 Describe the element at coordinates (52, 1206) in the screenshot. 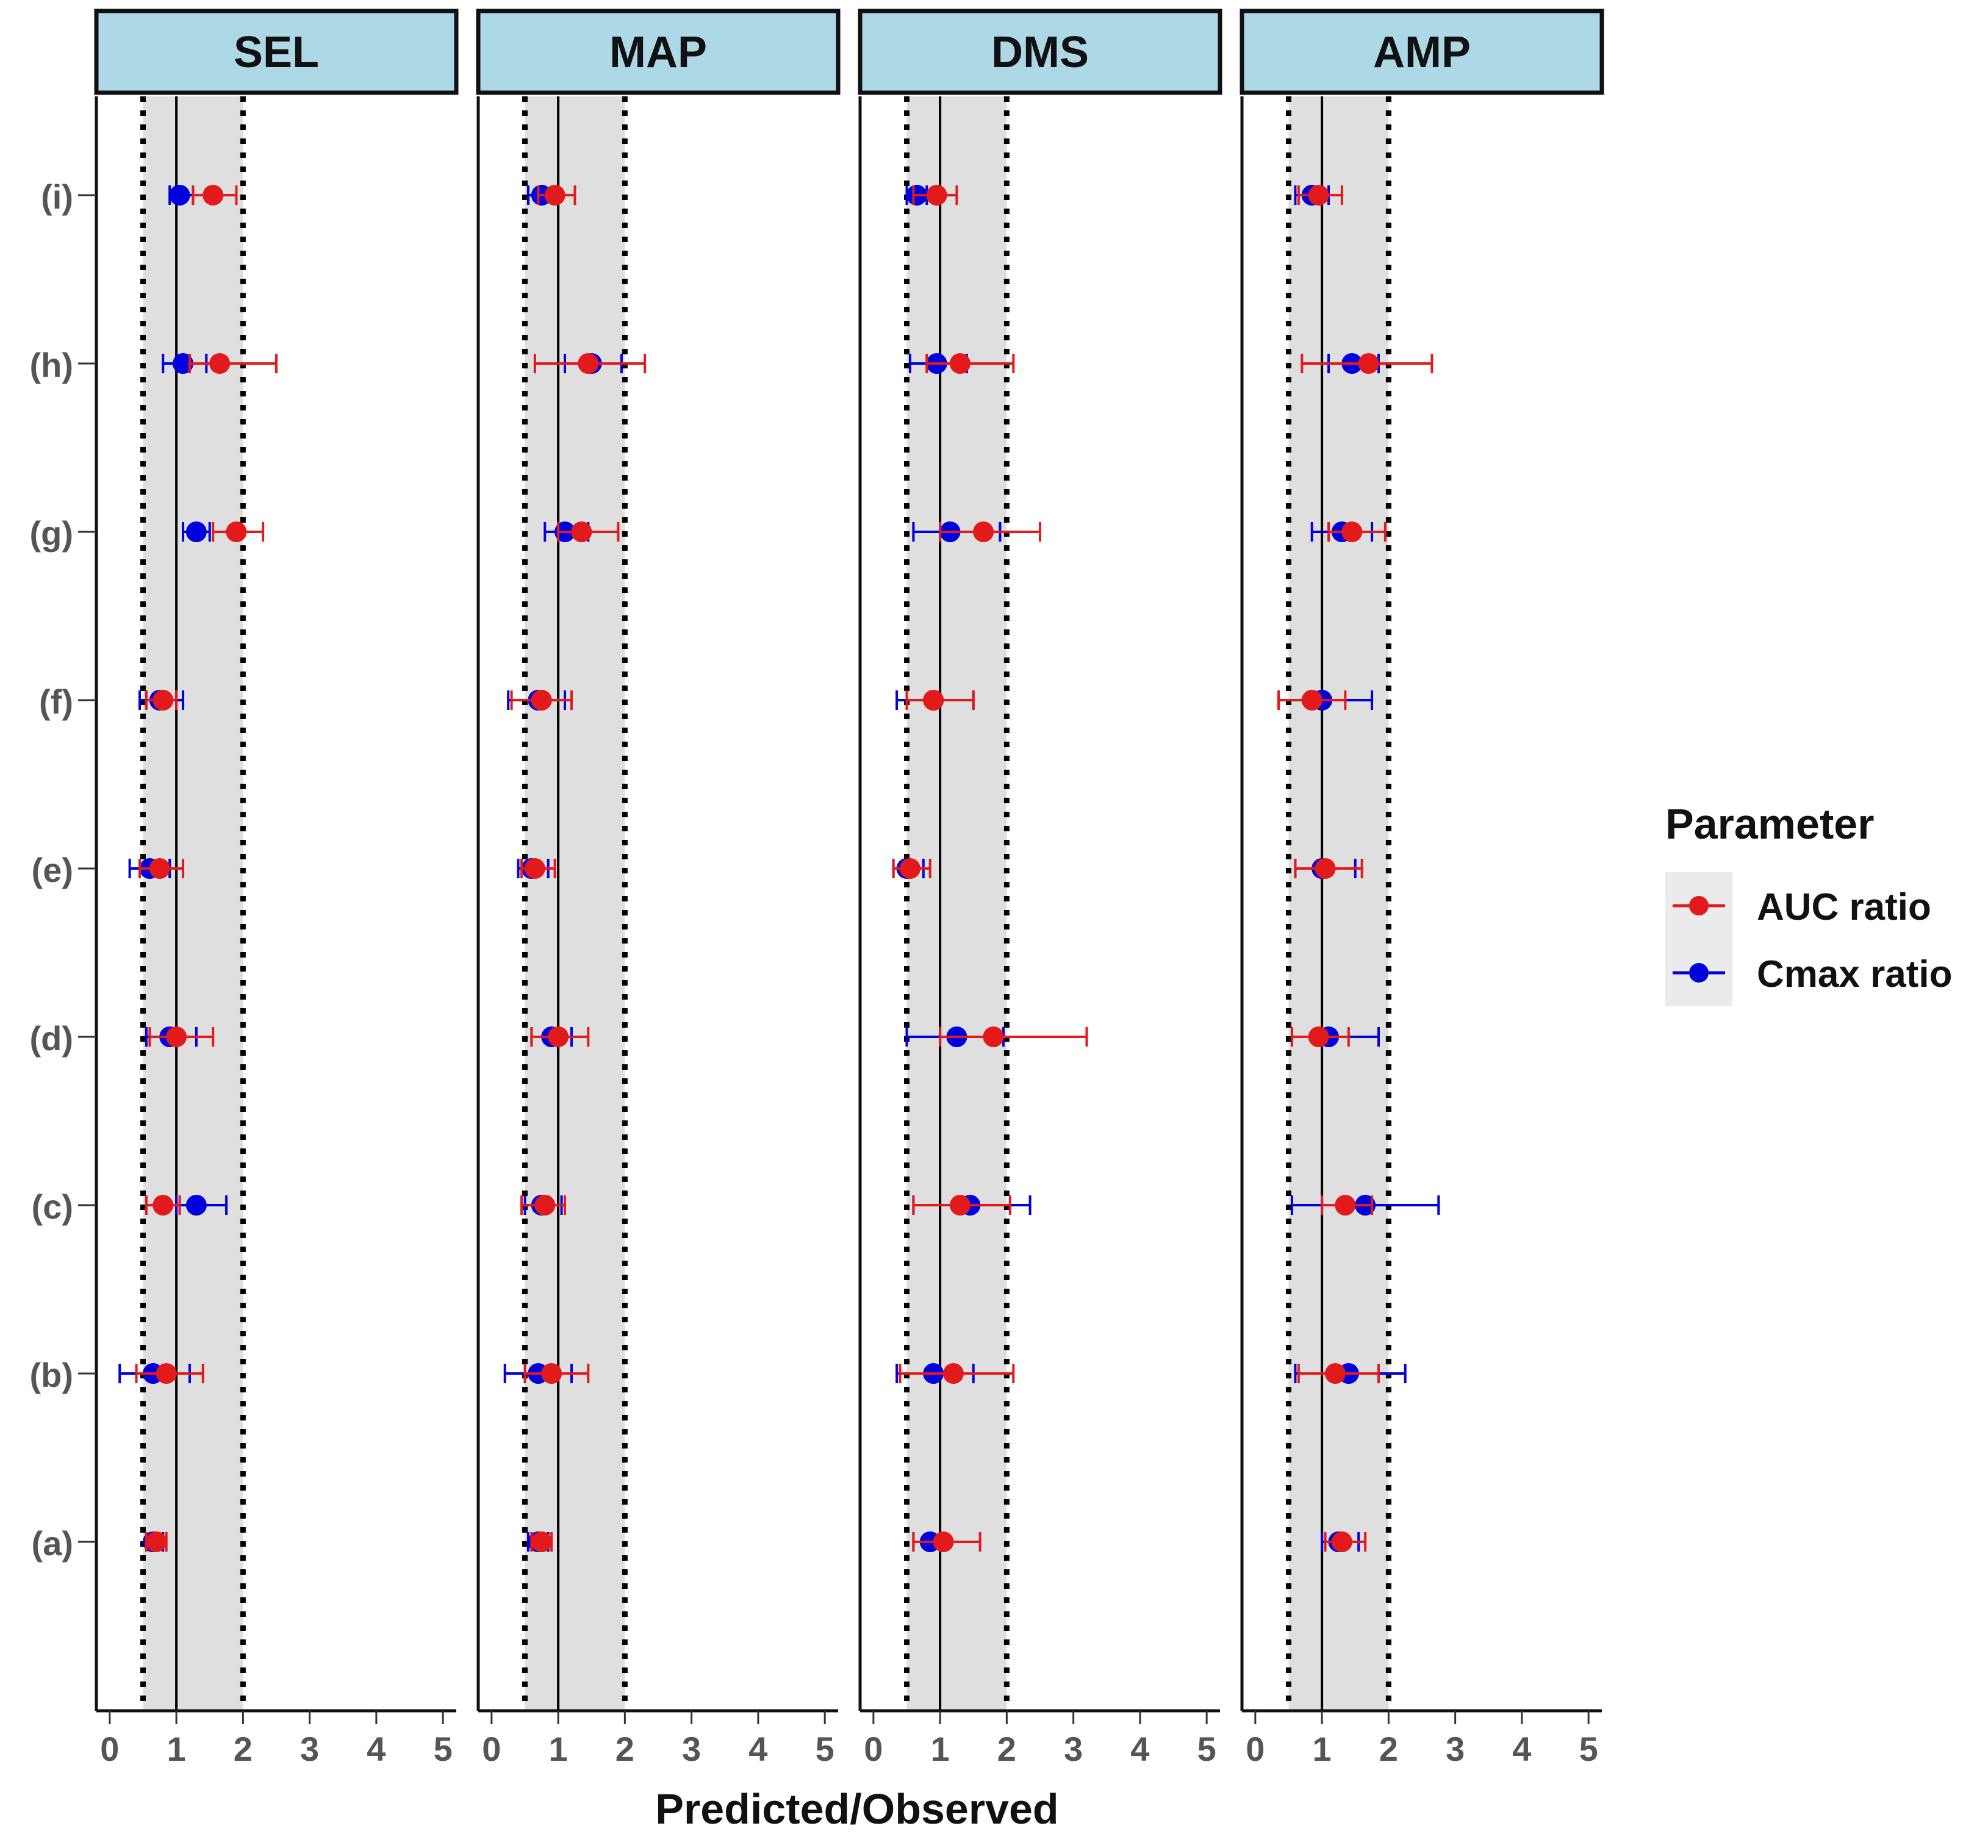

I see `y-tick-label: (c)` at that location.